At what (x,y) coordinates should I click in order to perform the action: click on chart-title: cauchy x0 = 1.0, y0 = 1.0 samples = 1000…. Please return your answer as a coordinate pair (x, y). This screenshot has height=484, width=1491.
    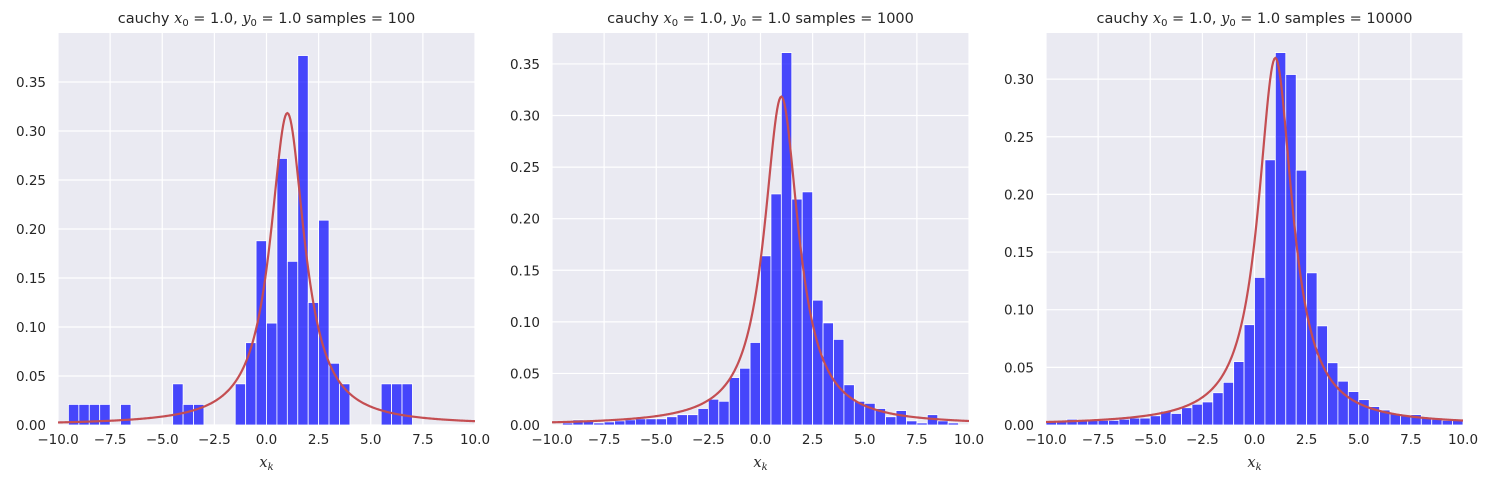
    Looking at the image, I should click on (1254, 20).